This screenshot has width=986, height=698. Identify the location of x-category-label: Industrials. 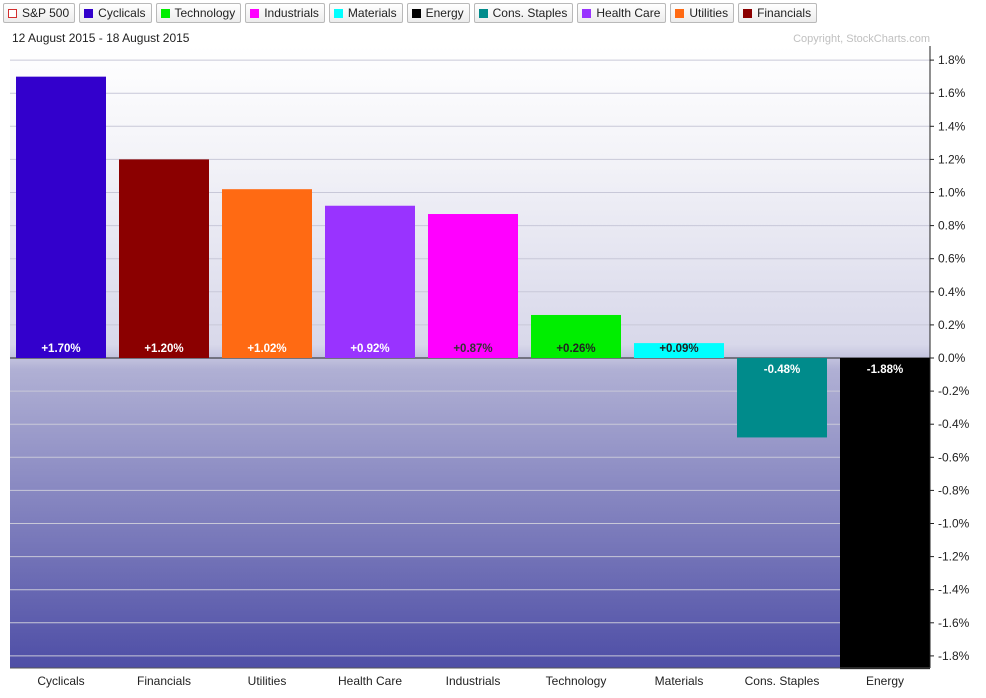
(473, 681).